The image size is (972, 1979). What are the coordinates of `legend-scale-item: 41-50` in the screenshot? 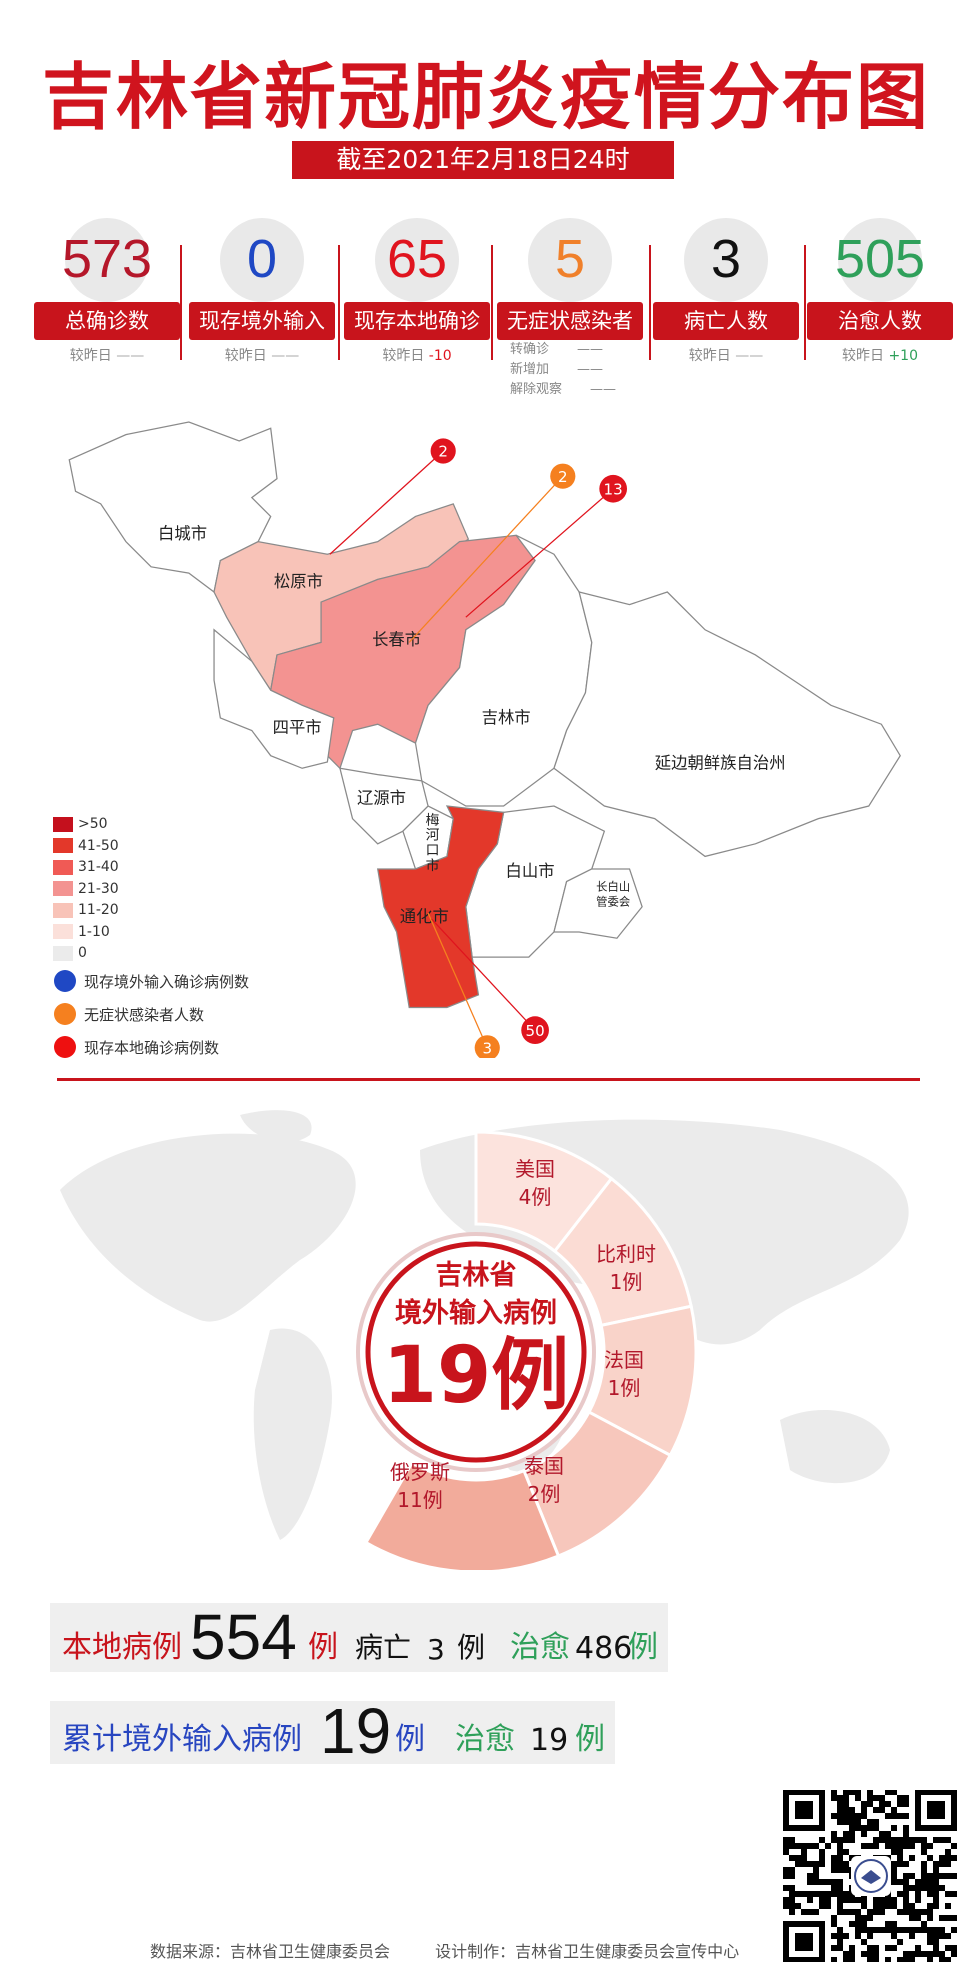 It's located at (86, 846).